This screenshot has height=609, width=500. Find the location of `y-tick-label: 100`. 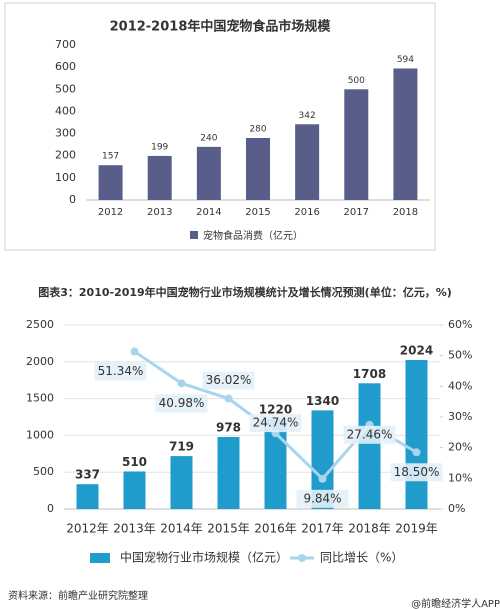

y-tick-label: 100 is located at coordinates (65, 177).